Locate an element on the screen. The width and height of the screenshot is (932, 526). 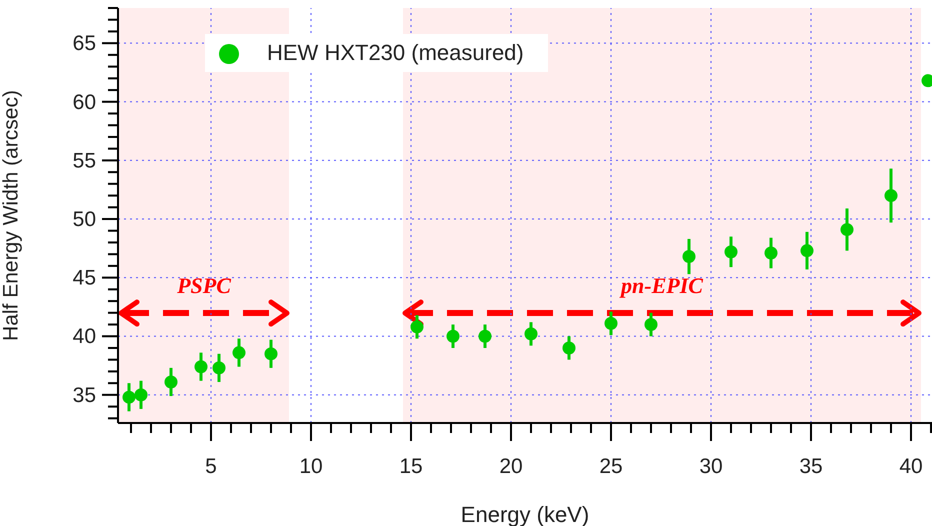
y-tick-label: 65 is located at coordinates (84, 44).